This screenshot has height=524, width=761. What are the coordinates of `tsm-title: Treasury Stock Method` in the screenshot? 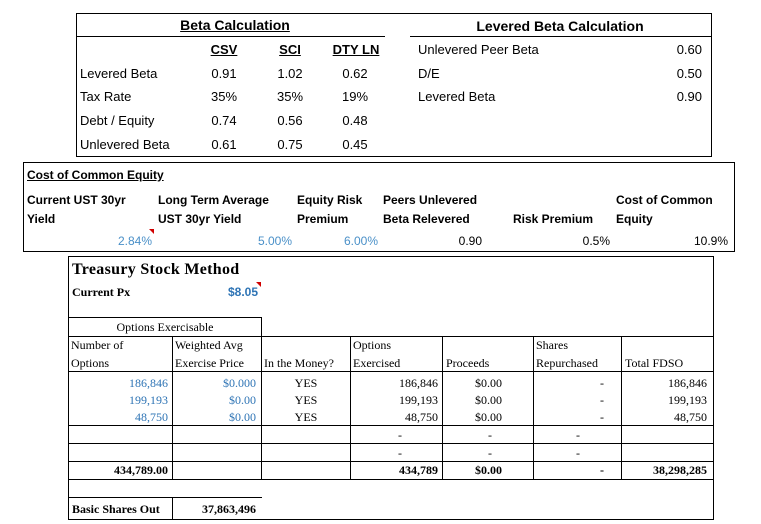 It's located at (156, 269).